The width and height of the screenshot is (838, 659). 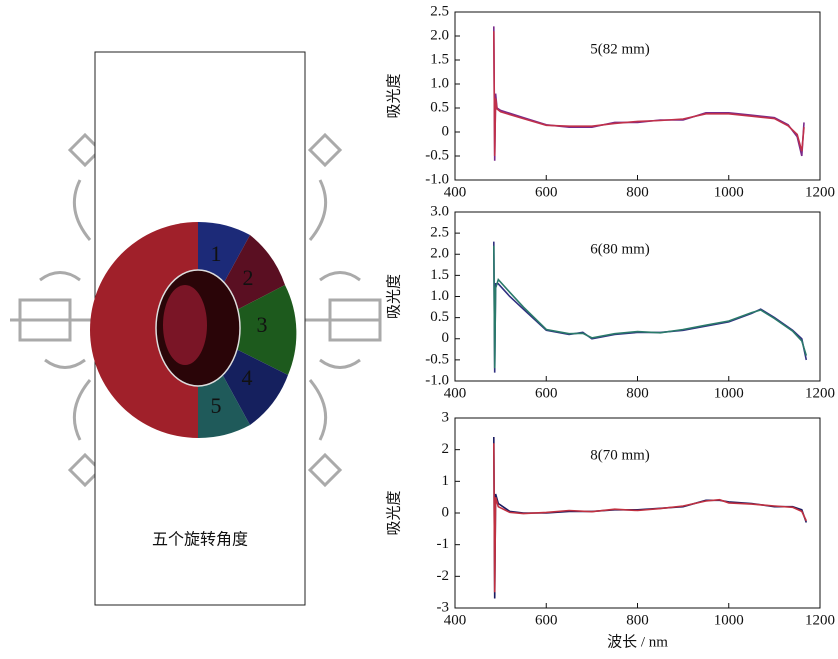 I want to click on y-tick-label: -3, so click(x=443, y=607).